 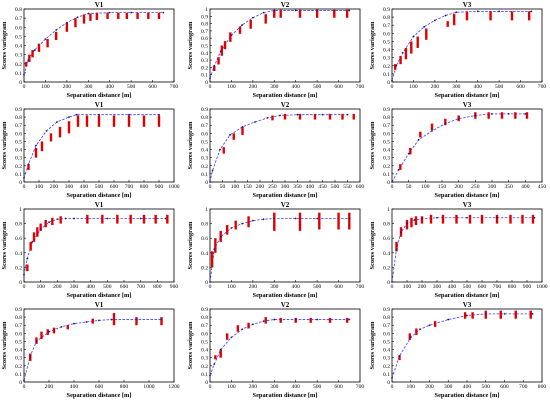 I want to click on chart-title: V3, so click(x=467, y=305).